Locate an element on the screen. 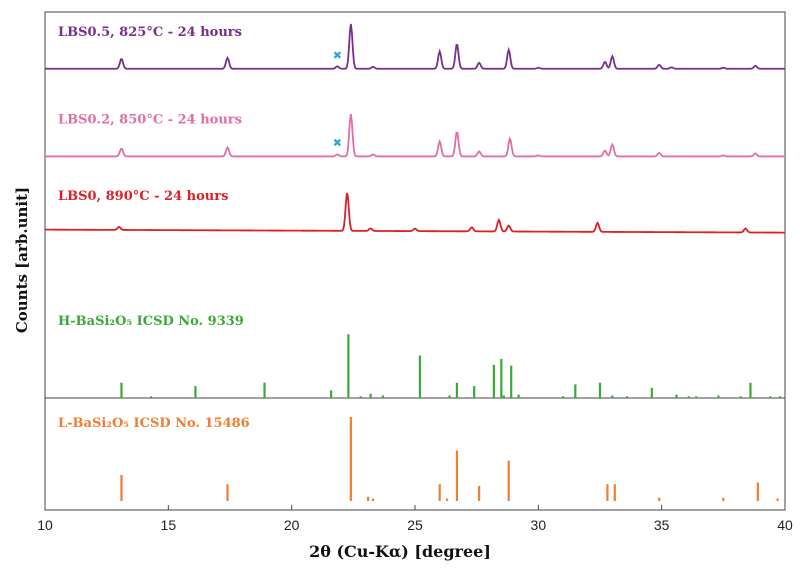  x-tick-label-40: 40 is located at coordinates (785, 525).